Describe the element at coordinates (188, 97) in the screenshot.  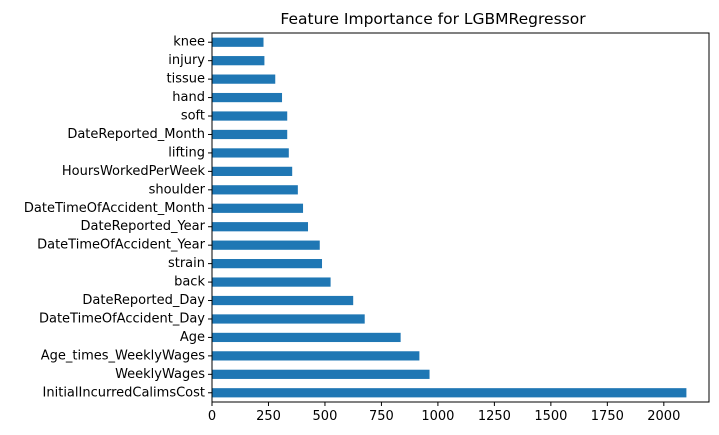
I see `y-tick-label-hand: hand` at that location.